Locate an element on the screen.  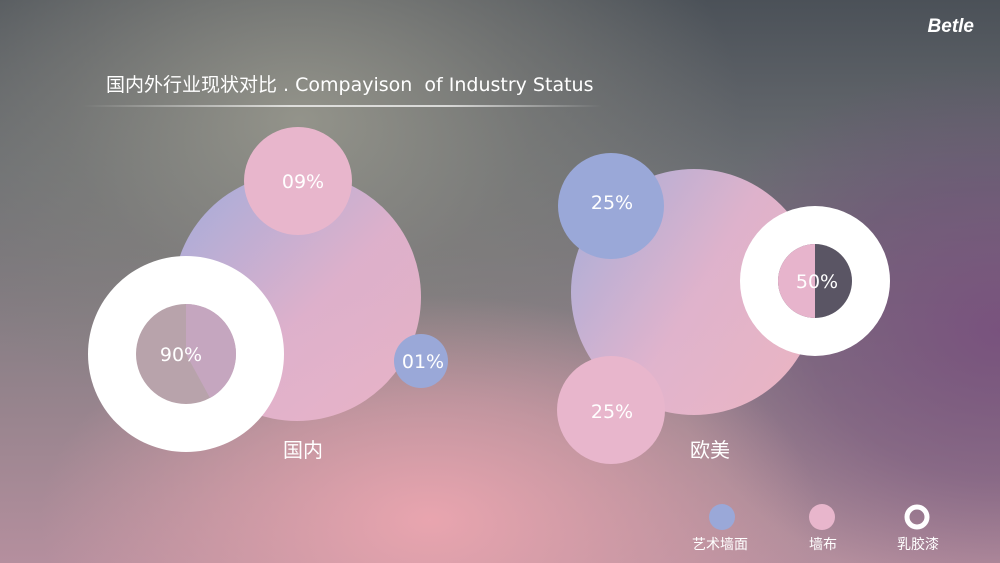
domestic-artwall-label: 01% is located at coordinates (423, 362).